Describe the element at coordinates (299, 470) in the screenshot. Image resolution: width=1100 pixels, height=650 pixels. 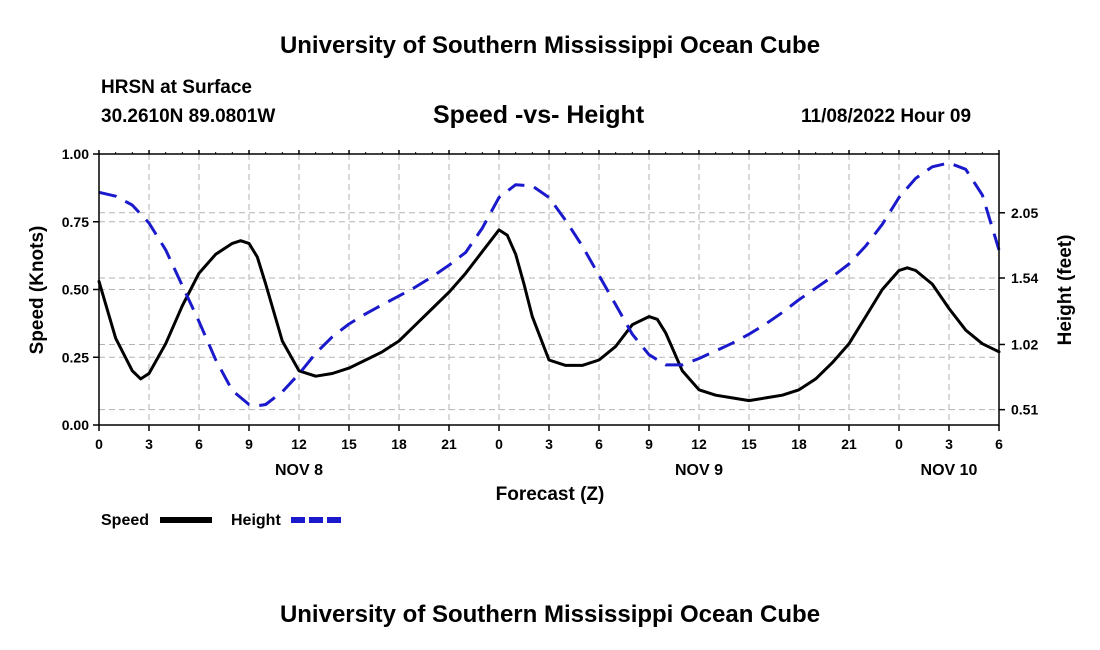
I see `day-label: NOV 8` at that location.